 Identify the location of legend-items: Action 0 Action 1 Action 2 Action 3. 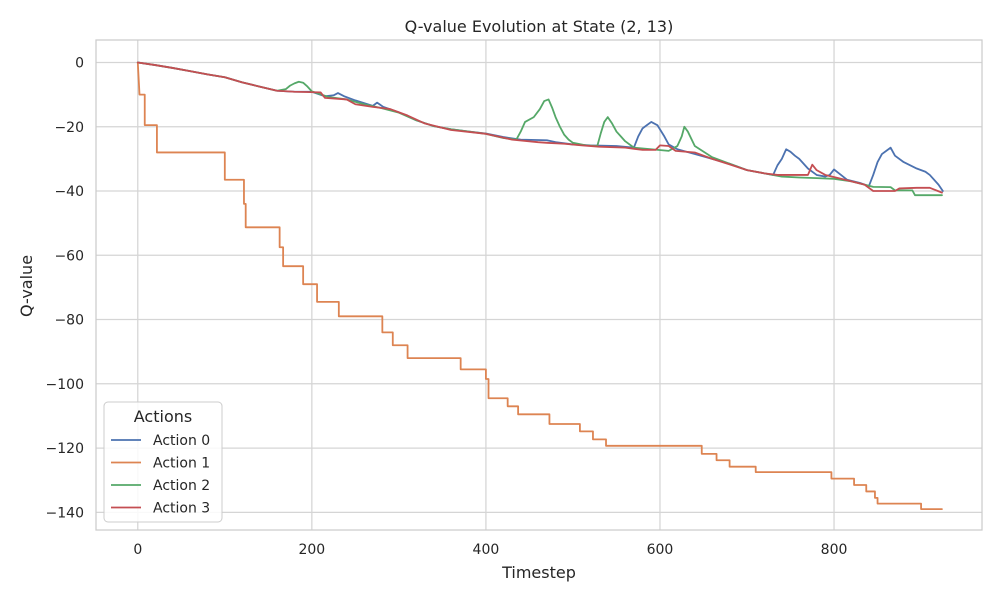
(160, 475).